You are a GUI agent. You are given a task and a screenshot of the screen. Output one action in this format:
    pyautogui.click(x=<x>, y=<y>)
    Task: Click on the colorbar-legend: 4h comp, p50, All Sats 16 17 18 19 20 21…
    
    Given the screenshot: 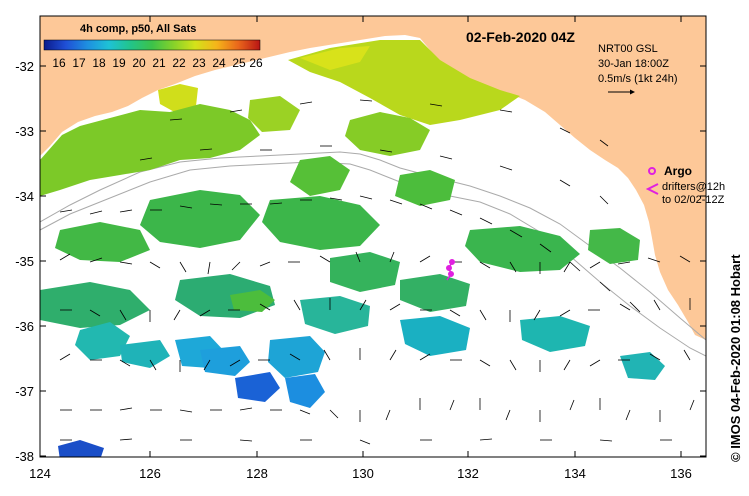 What is the action you would take?
    pyautogui.click(x=153, y=46)
    